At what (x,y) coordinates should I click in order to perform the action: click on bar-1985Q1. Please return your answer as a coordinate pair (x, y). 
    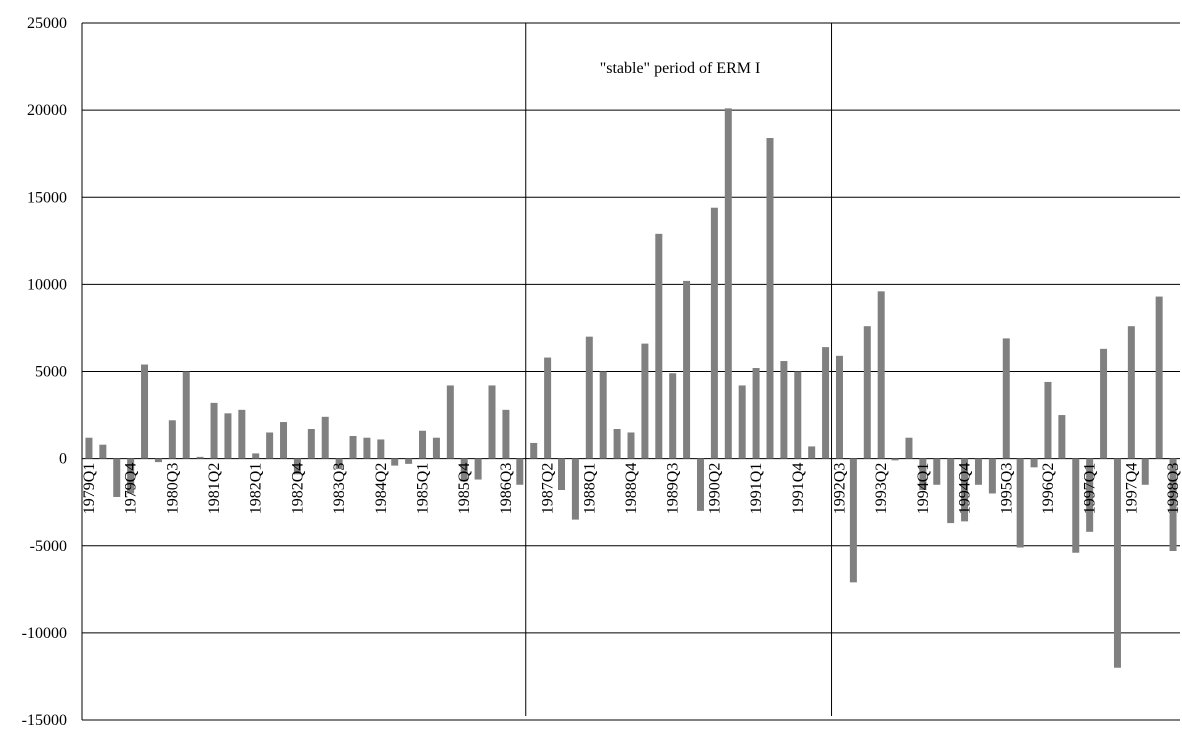
    Looking at the image, I should click on (423, 444).